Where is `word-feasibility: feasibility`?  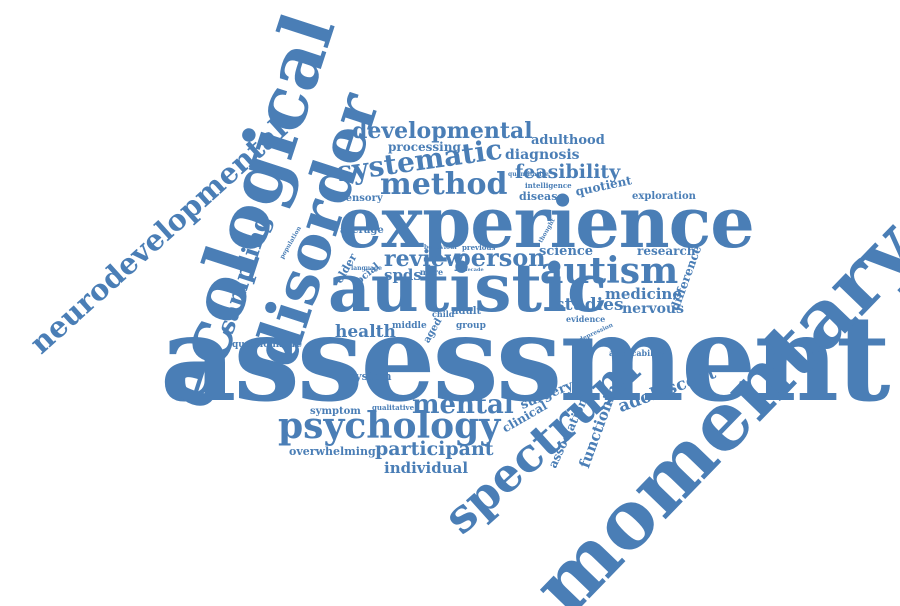 word-feasibility: feasibility is located at coordinates (568, 172).